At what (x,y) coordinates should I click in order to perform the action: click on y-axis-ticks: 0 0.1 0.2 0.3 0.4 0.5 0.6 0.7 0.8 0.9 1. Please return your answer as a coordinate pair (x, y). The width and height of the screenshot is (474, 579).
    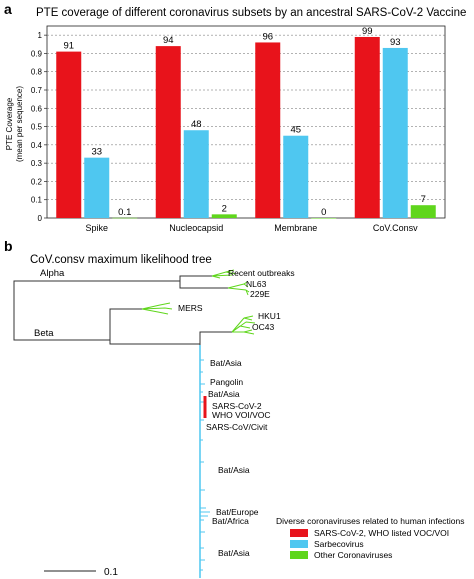
    Looking at the image, I should click on (39, 127).